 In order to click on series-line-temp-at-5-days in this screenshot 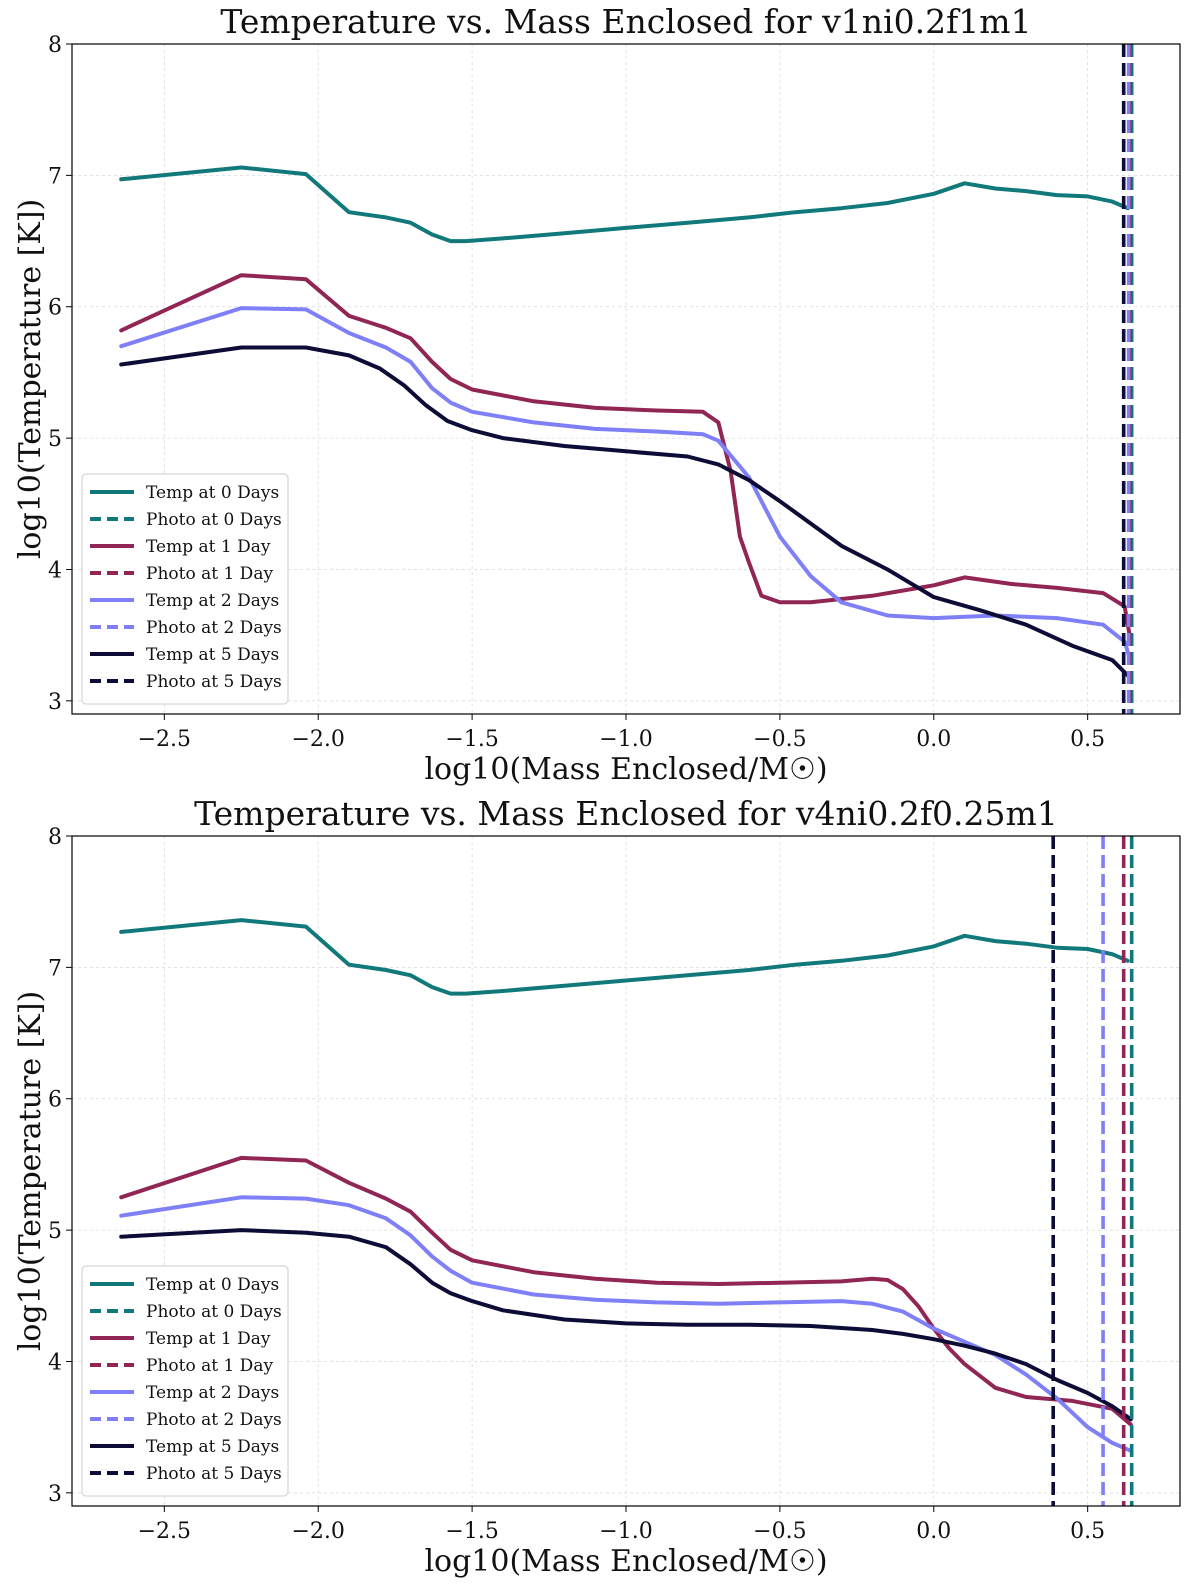, I will do `click(626, 1325)`.